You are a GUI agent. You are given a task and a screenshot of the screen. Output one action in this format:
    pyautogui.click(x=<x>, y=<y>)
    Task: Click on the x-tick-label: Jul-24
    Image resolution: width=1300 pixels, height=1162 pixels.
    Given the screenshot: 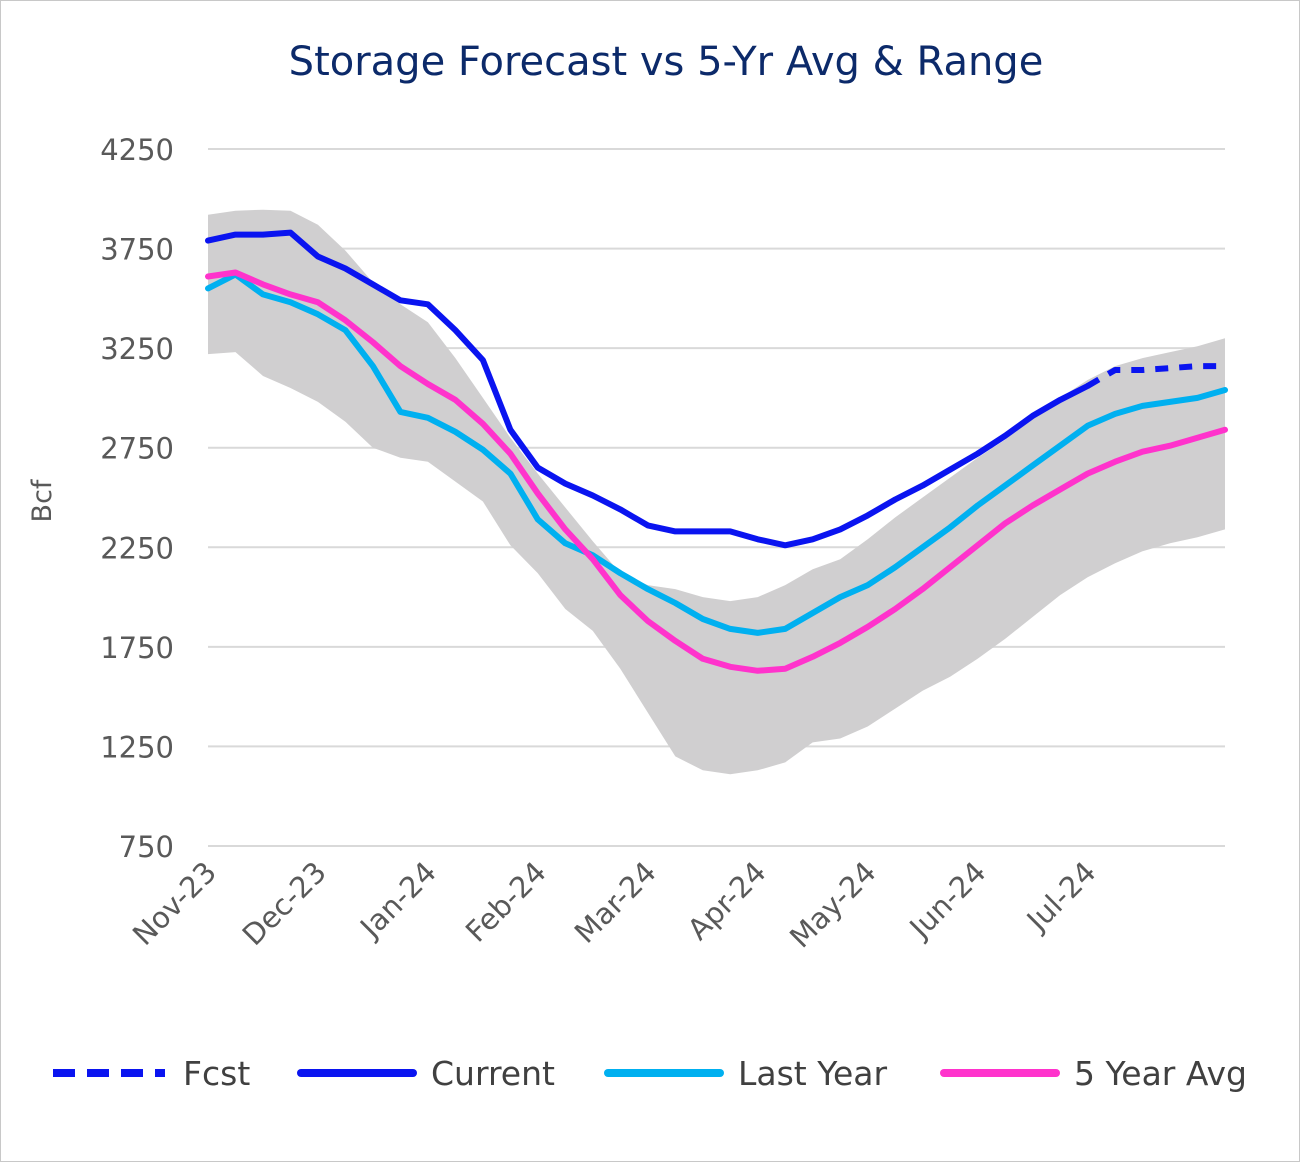 What is the action you would take?
    pyautogui.click(x=1061, y=897)
    